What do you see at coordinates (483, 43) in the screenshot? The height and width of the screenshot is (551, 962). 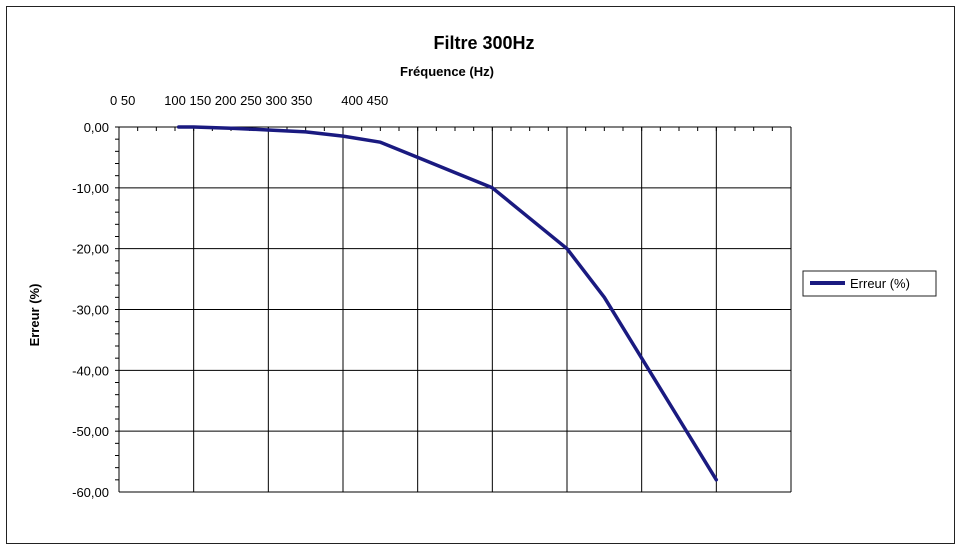 I see `chart-title: Filtre 300Hz` at bounding box center [483, 43].